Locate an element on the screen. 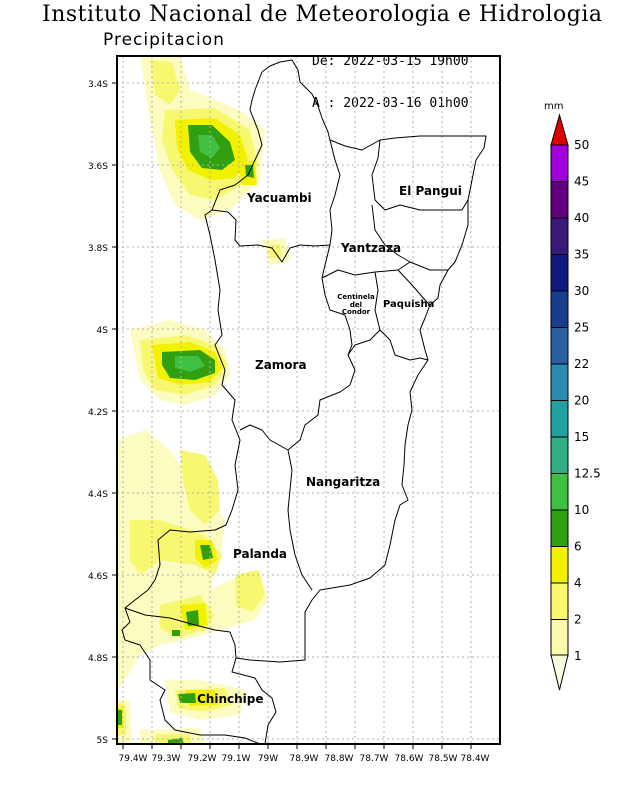 This screenshot has height=800, width=618. legend-level-label: 45 is located at coordinates (581, 182).